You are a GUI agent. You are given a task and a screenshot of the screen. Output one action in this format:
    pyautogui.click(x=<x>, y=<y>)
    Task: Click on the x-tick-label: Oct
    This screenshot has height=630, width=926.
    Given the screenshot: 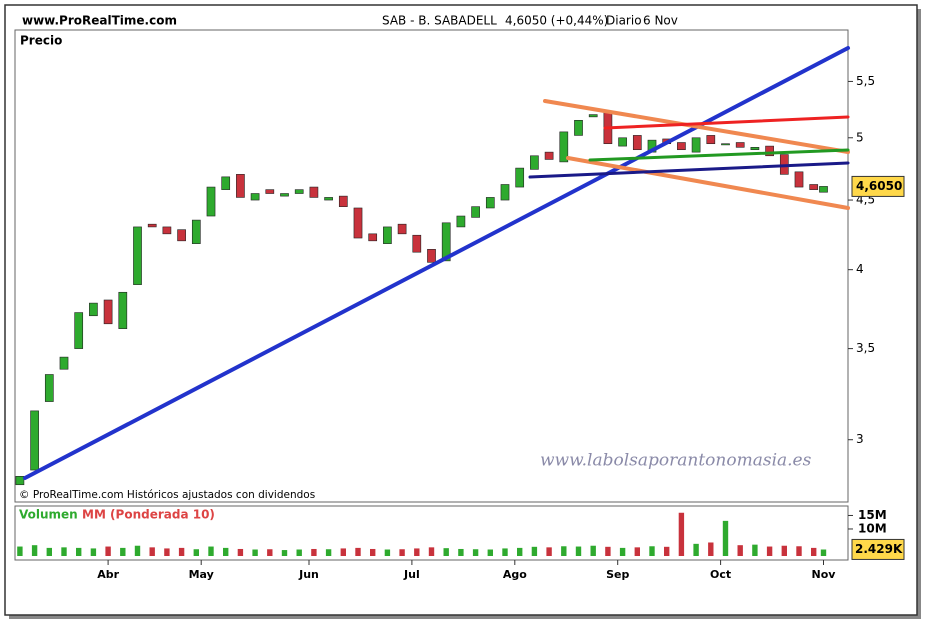 What is the action you would take?
    pyautogui.click(x=720, y=574)
    